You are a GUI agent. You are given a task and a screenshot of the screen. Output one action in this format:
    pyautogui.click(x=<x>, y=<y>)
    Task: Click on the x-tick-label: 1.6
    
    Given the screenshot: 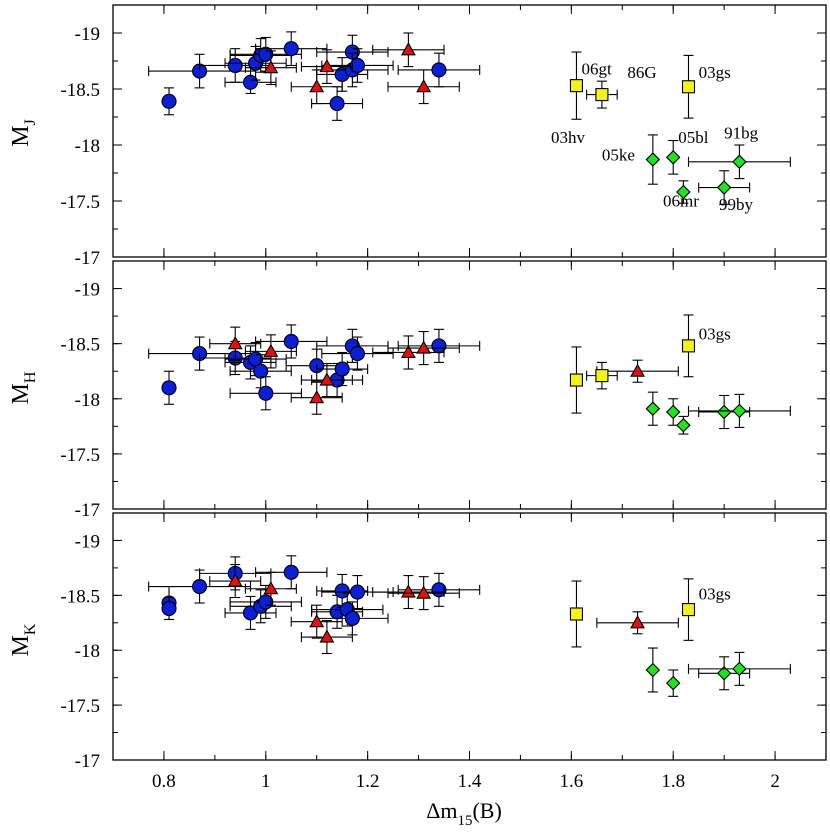 What is the action you would take?
    pyautogui.click(x=571, y=781)
    